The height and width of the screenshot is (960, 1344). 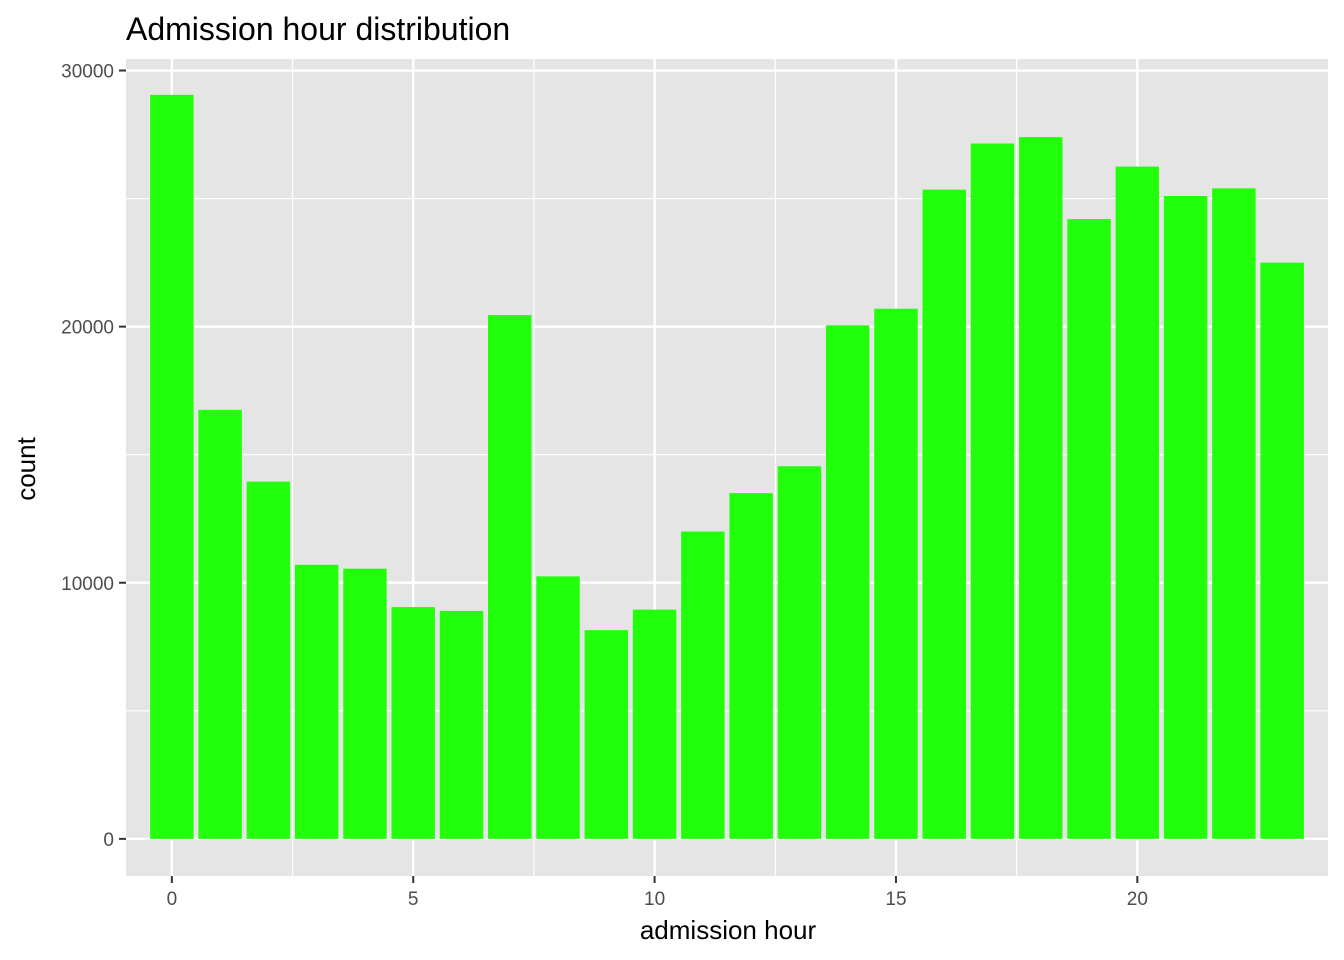 What do you see at coordinates (87, 328) in the screenshot?
I see `y-tick-label: 20000` at bounding box center [87, 328].